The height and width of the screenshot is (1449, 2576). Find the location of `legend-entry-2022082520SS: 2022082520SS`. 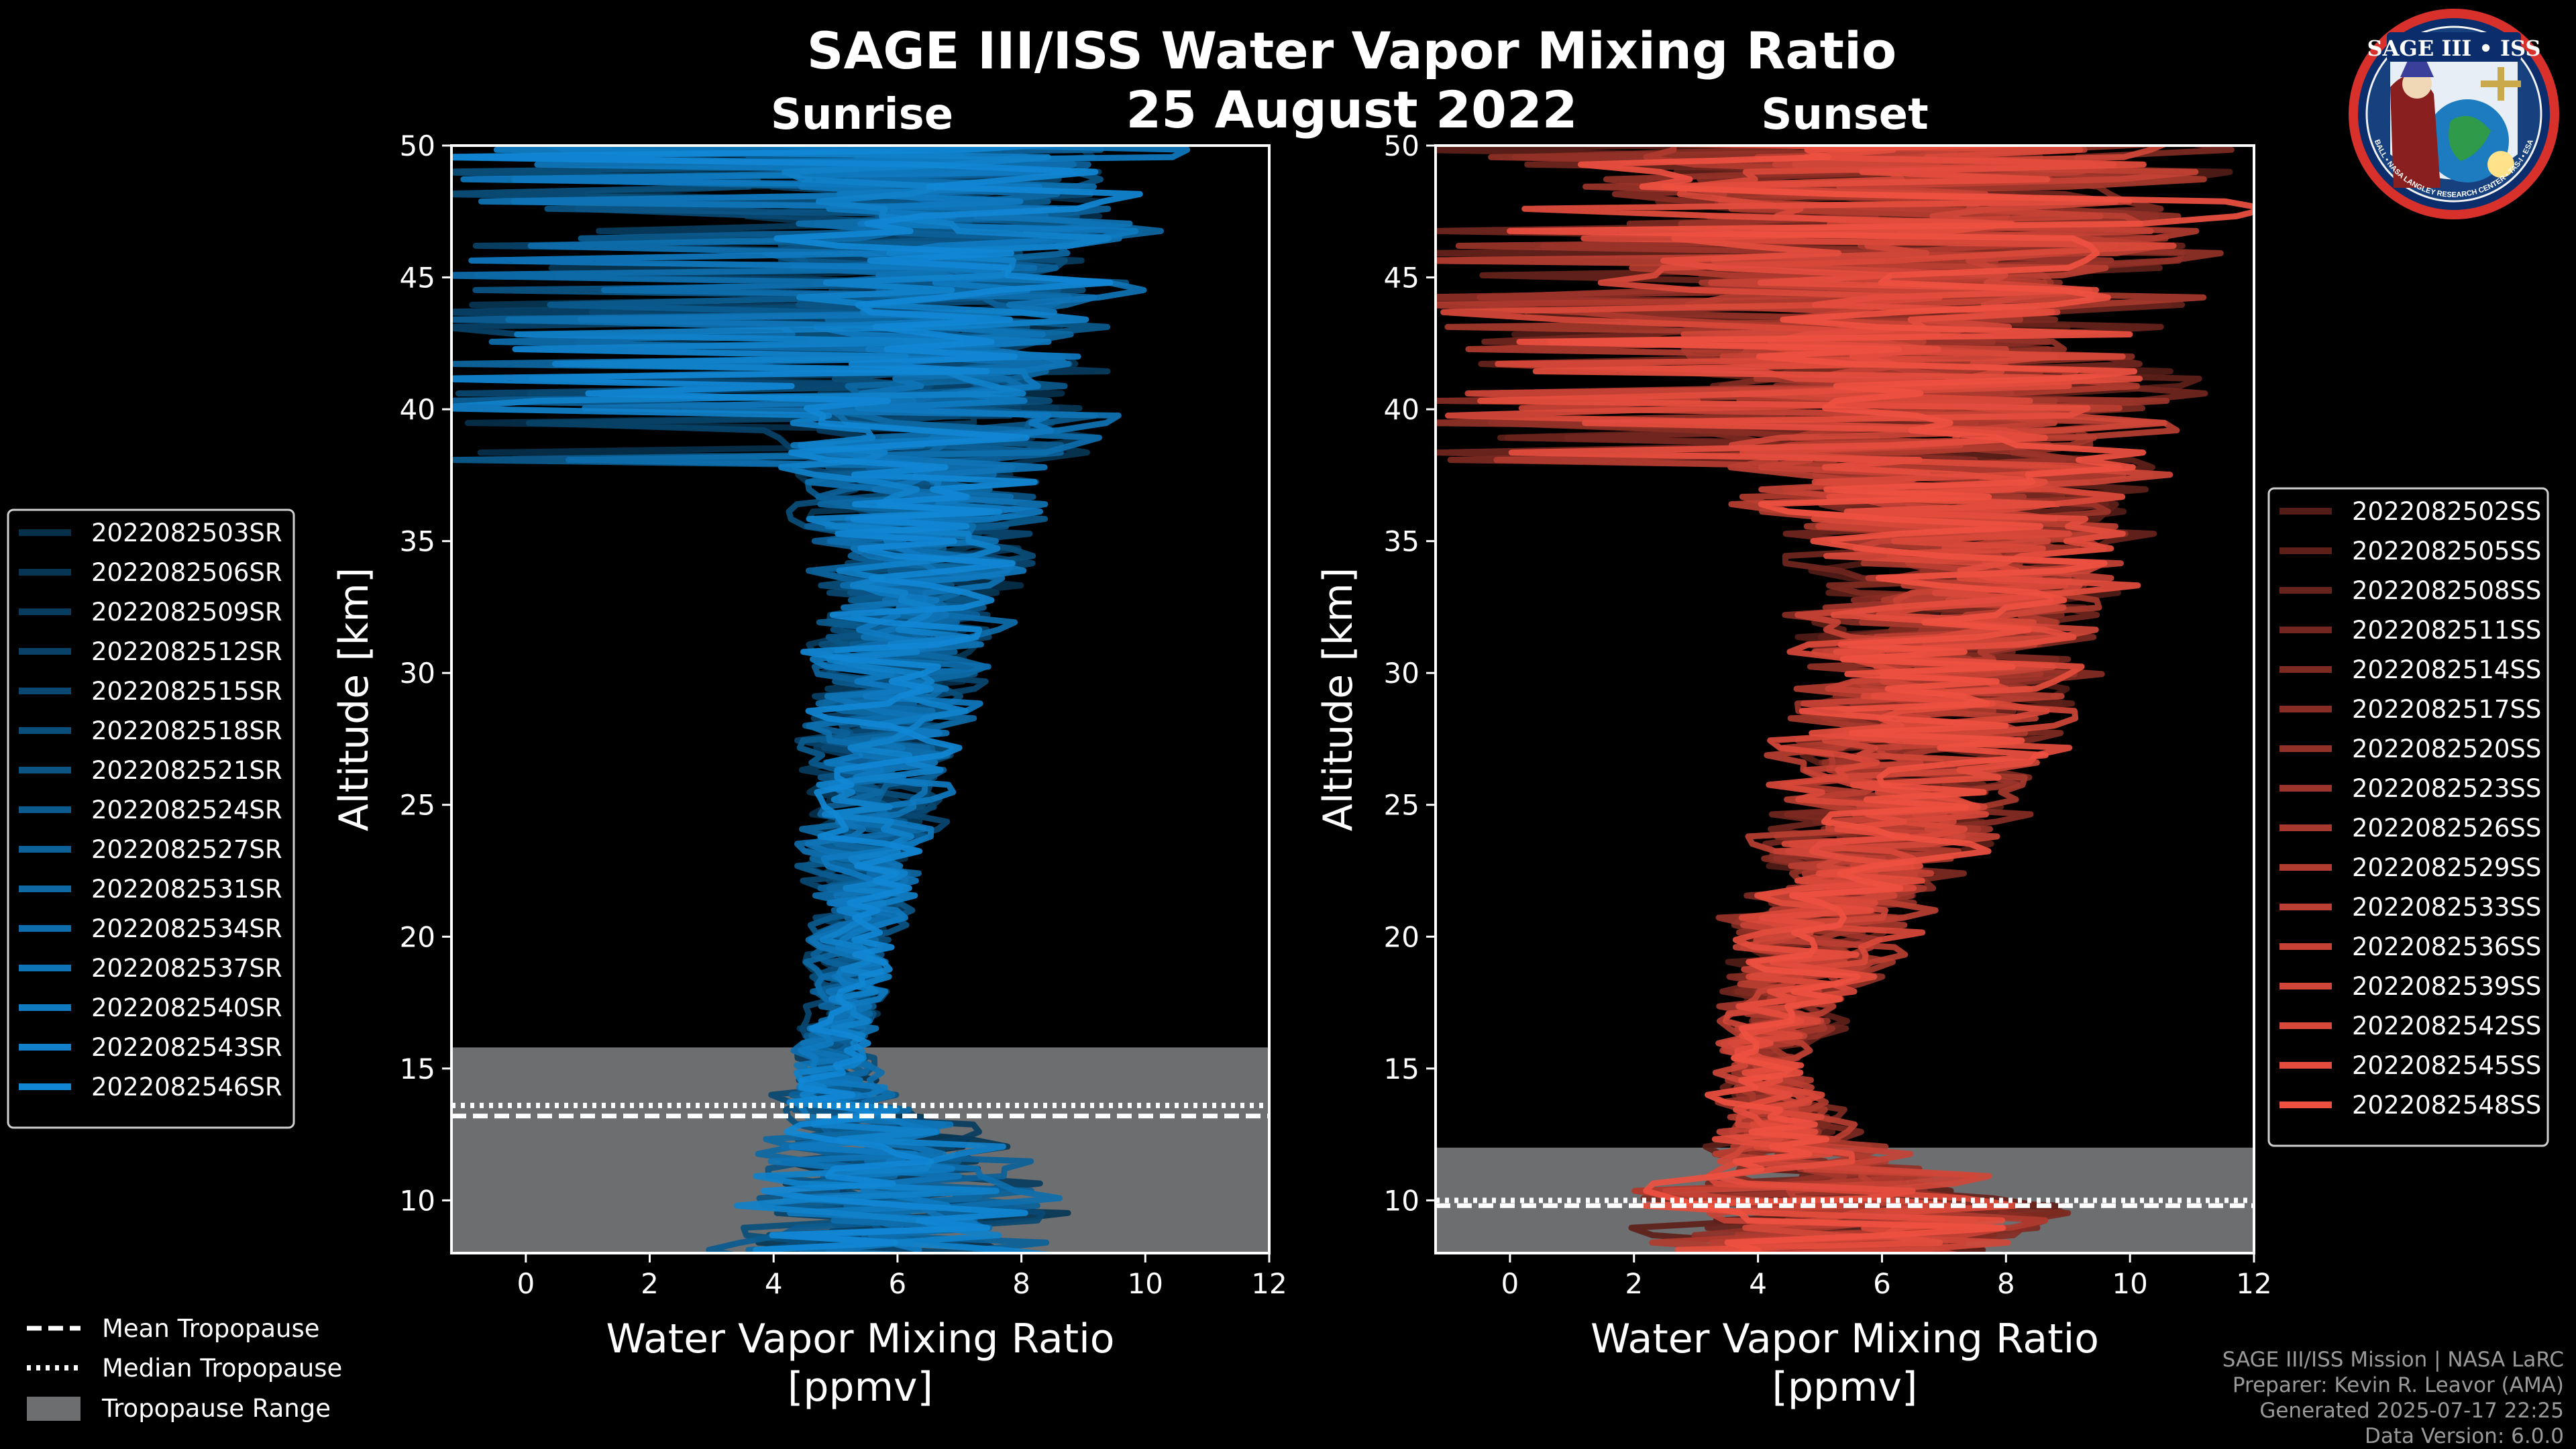

legend-entry-2022082520SS: 2022082520SS is located at coordinates (2446, 749).